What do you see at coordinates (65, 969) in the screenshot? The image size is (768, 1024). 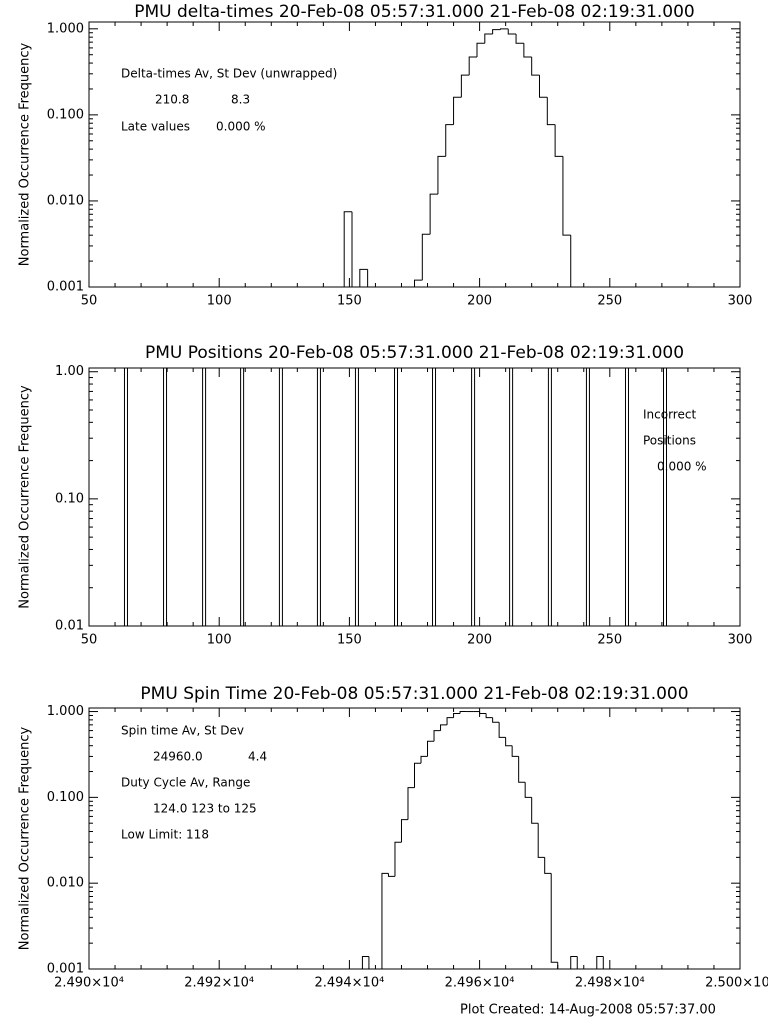 I see `y-tick-label: 0.001` at bounding box center [65, 969].